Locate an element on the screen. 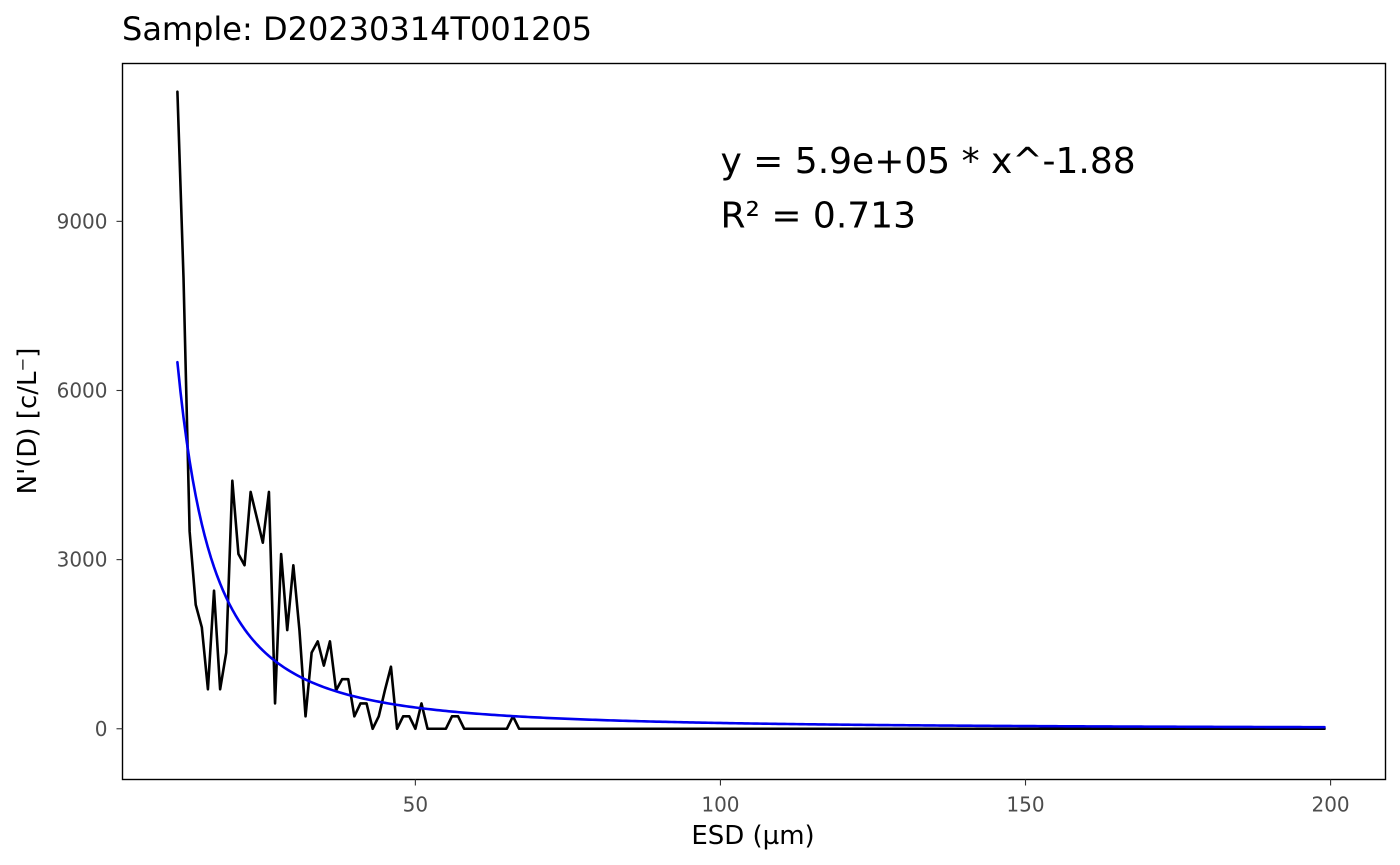  y-tick-label: 3000 is located at coordinates (82, 560).